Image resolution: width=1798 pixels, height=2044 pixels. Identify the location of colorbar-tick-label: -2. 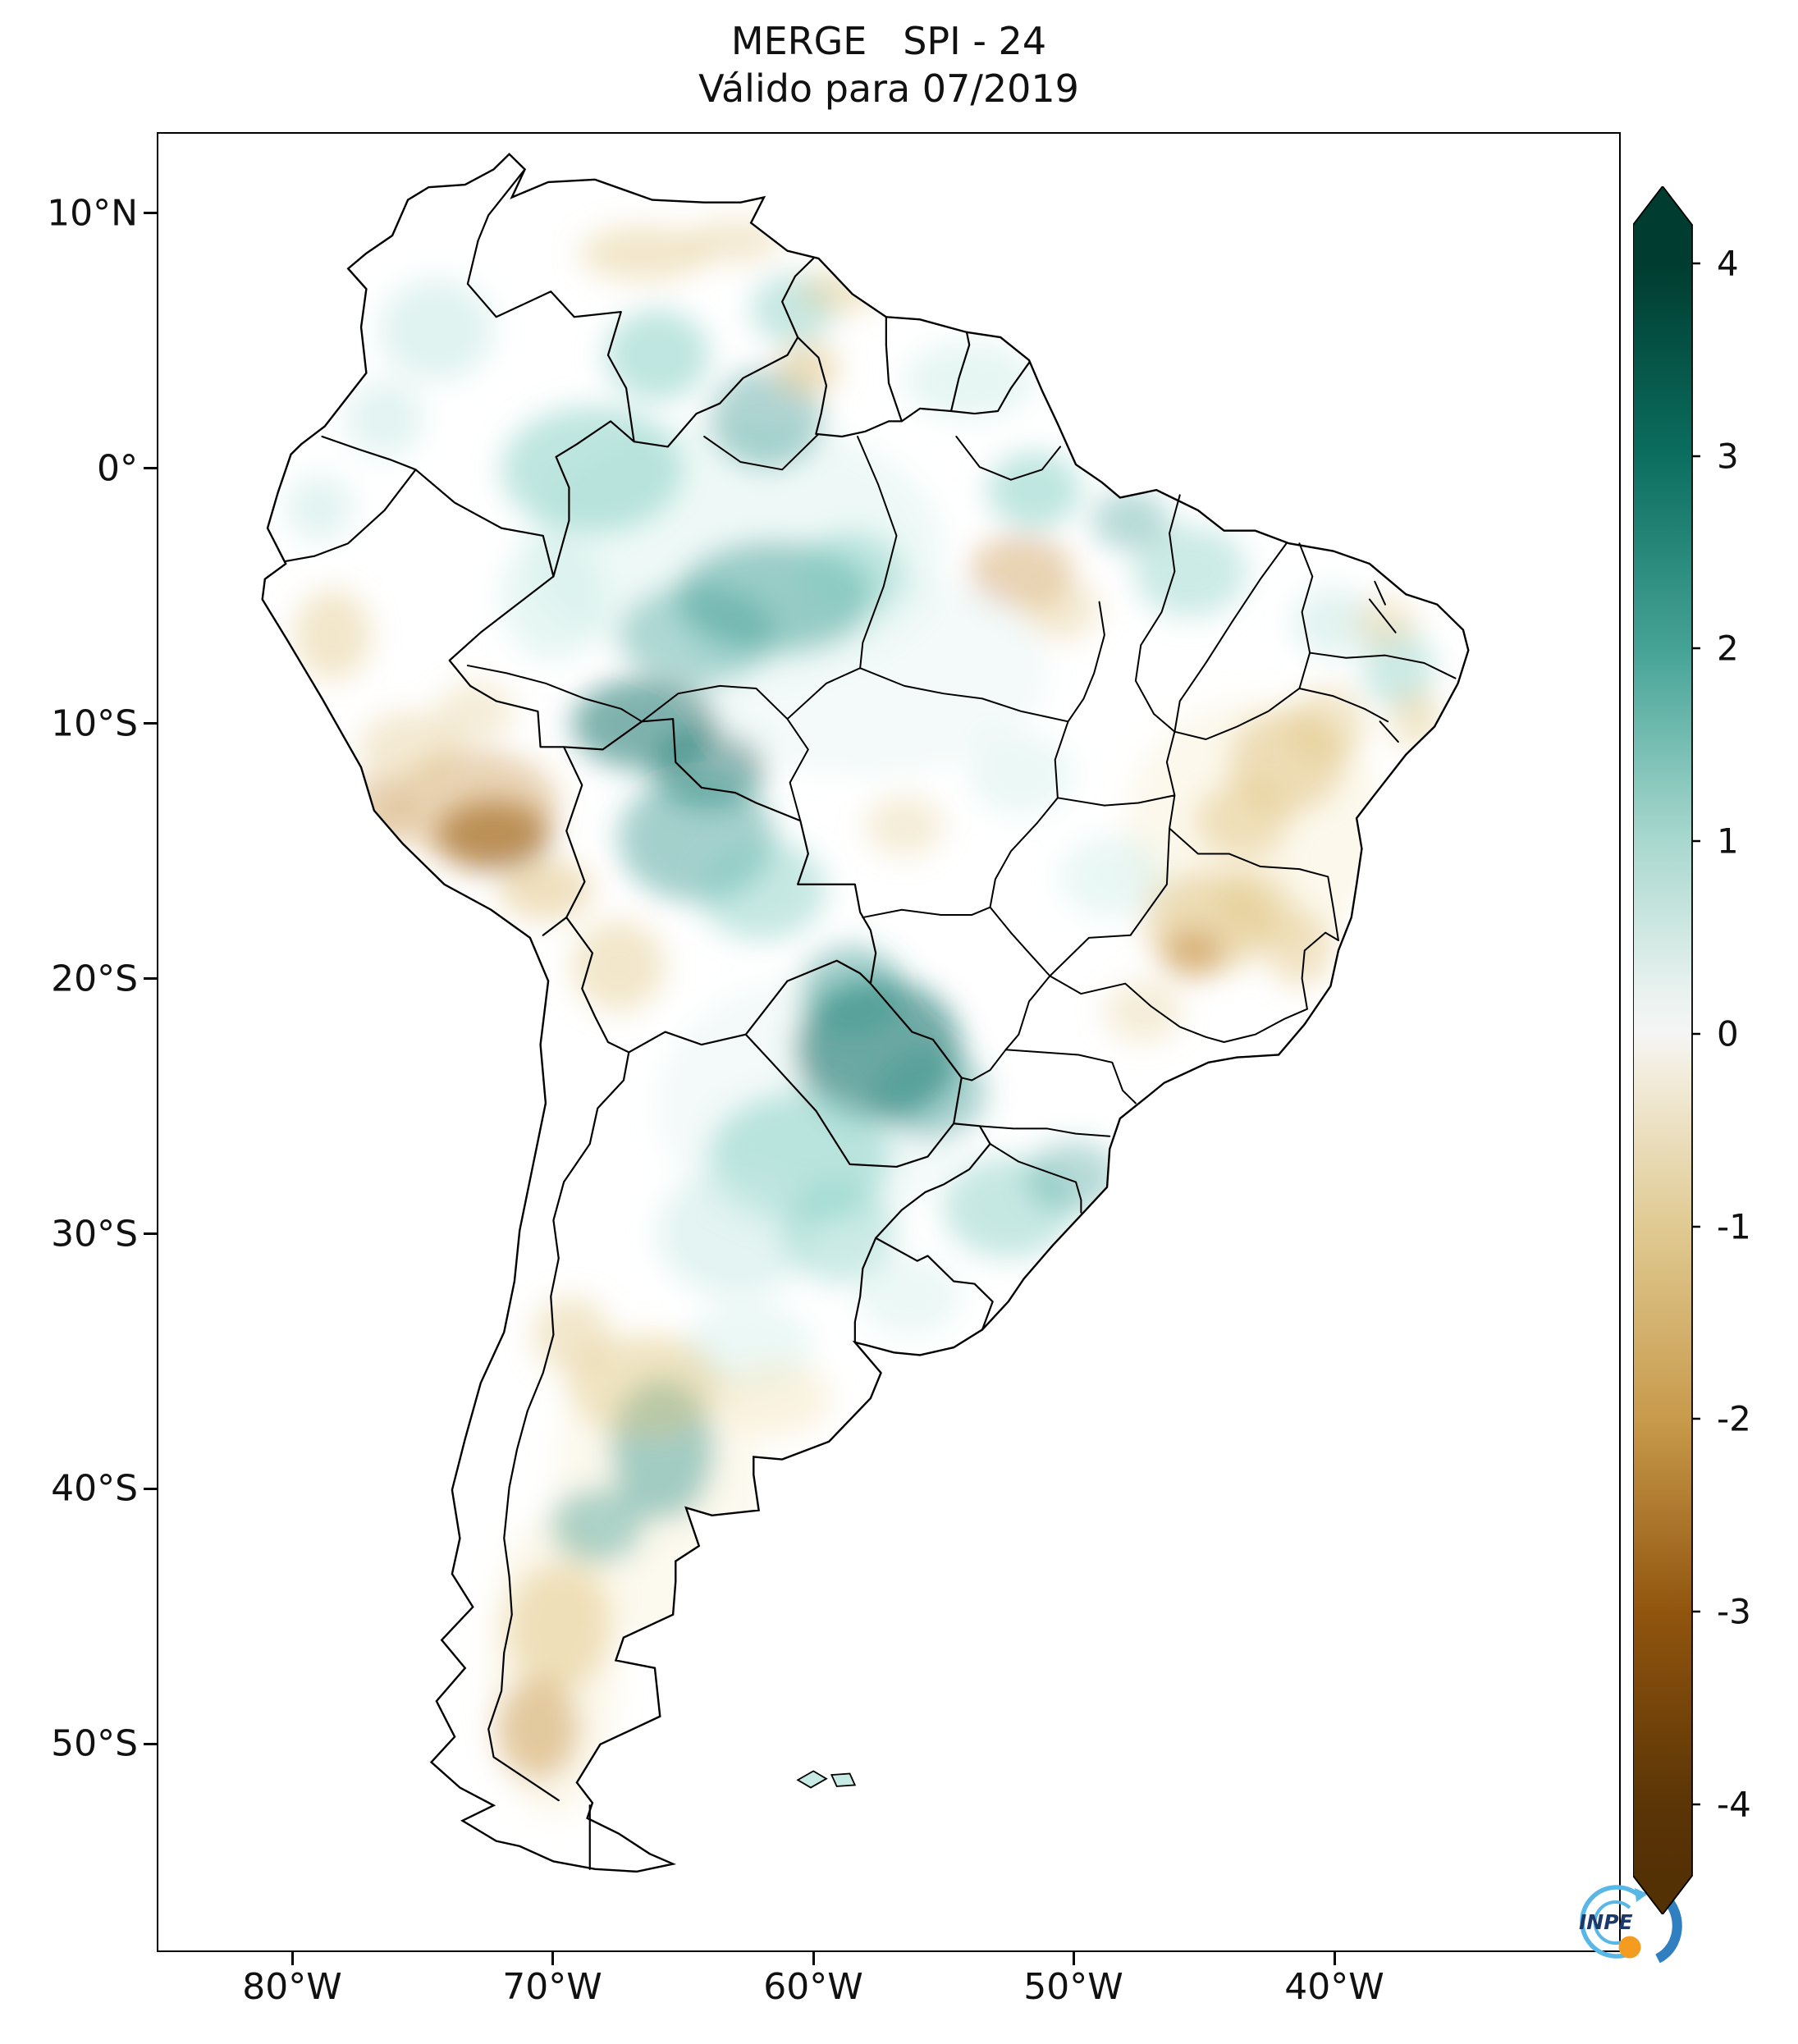
(1734, 1418).